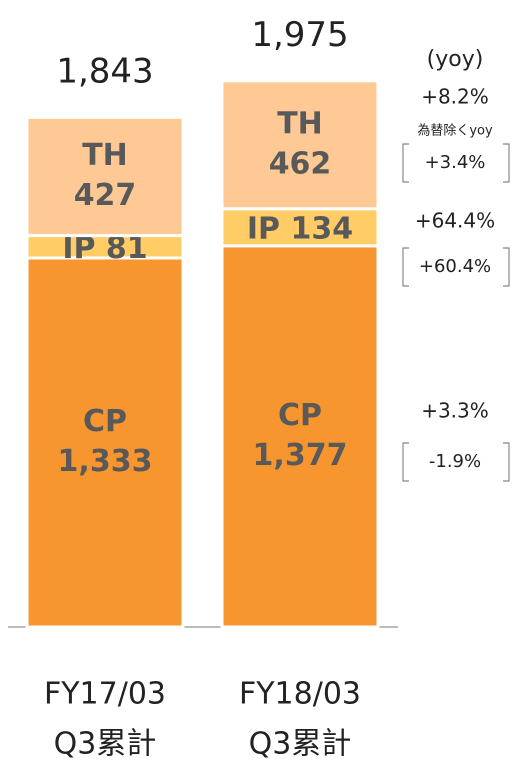 Image resolution: width=515 pixels, height=760 pixels. What do you see at coordinates (455, 97) in the screenshot?
I see `yoy: +8.2%` at bounding box center [455, 97].